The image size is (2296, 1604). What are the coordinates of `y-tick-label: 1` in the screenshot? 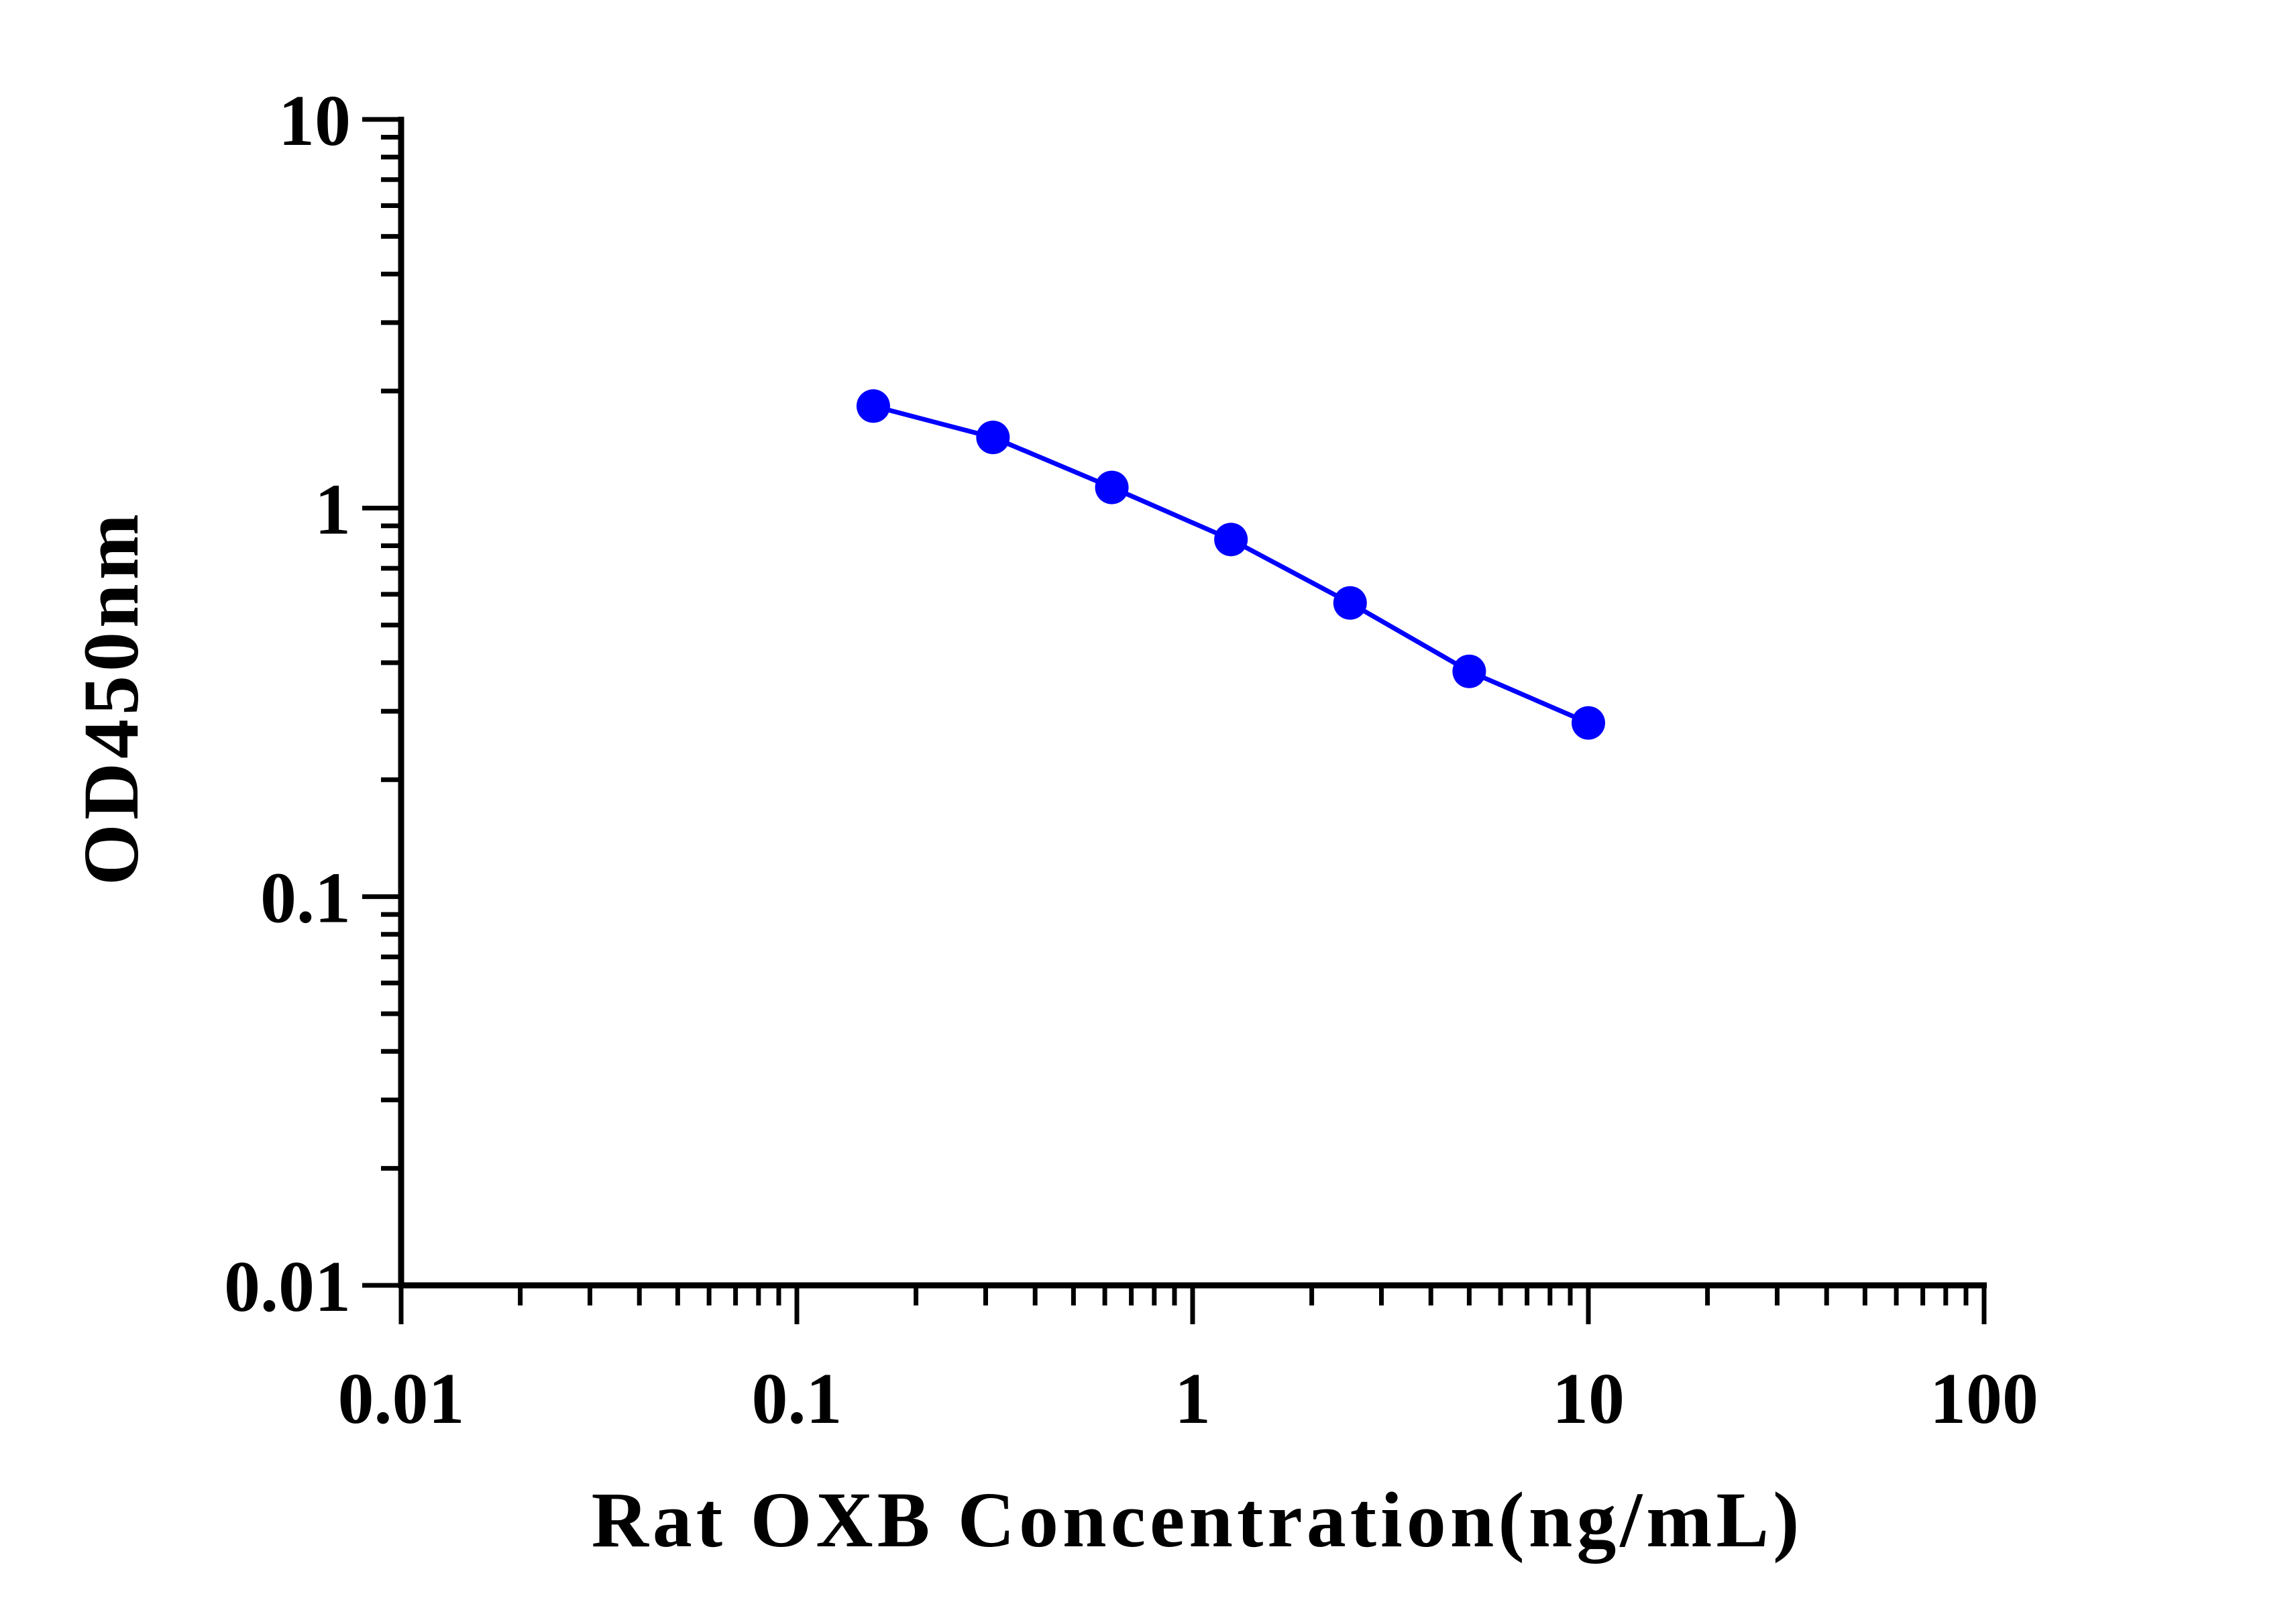 It's located at (333, 509).